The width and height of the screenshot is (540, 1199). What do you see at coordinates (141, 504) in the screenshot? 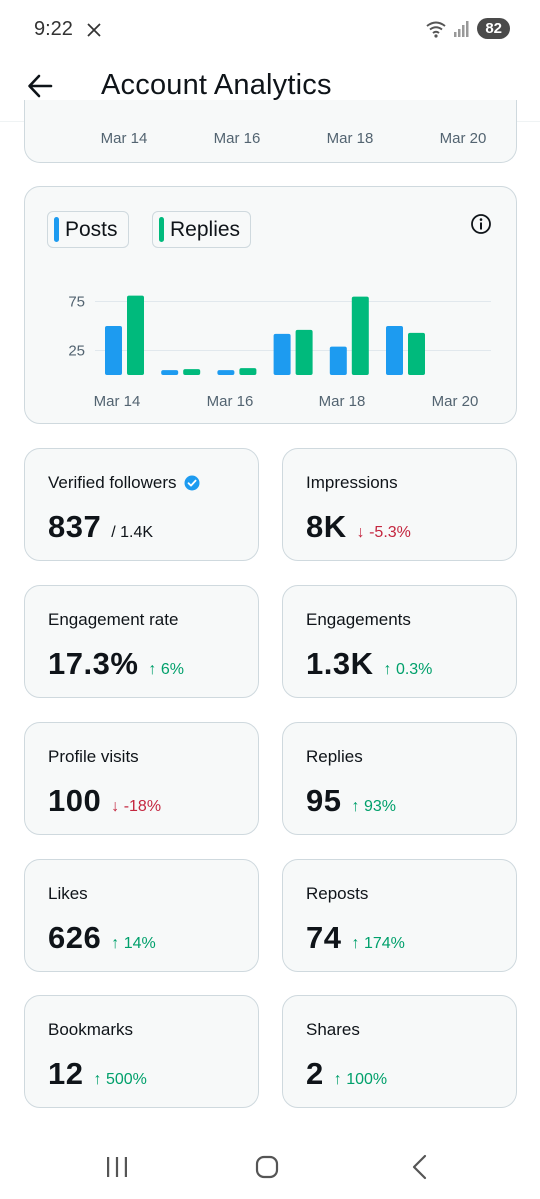
I see `metric-card-verified-followers: Verified followers 837 / 1.4K` at bounding box center [141, 504].